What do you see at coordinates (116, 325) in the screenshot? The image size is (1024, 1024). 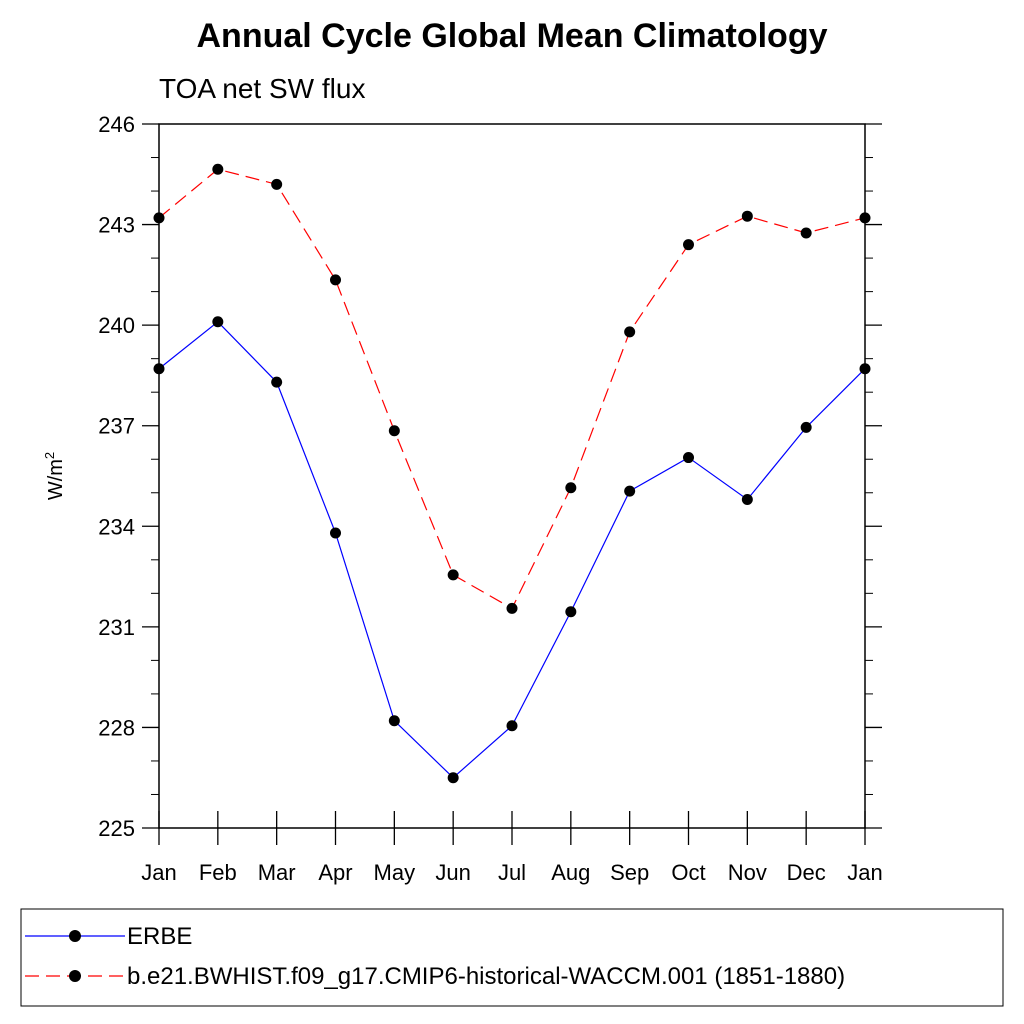 I see `y-tick-label: 240` at bounding box center [116, 325].